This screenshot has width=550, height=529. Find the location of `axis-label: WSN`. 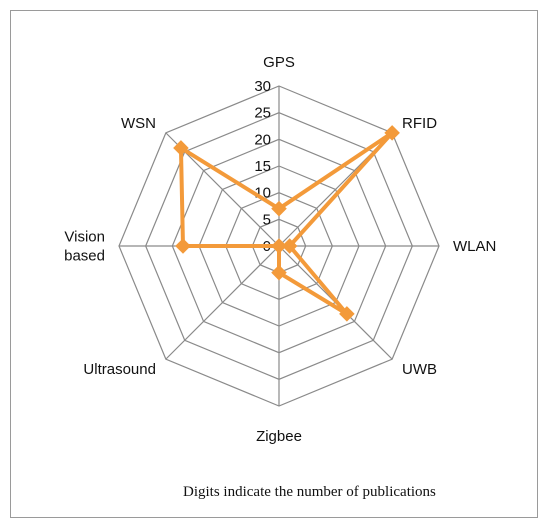

axis-label: WSN is located at coordinates (138, 123).